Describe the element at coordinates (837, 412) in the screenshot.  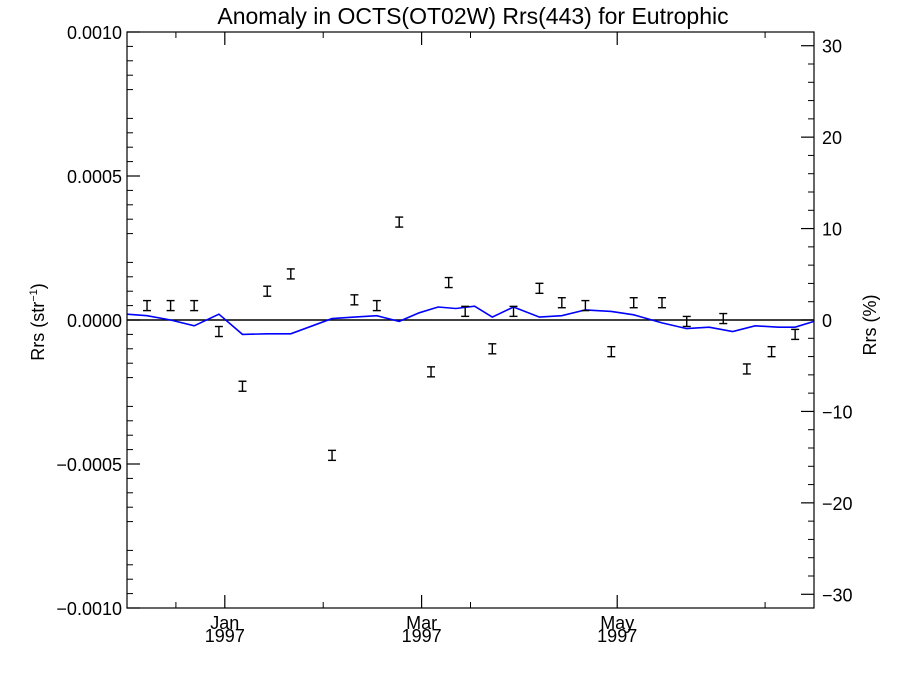
I see `y-tick-label-right: −10` at that location.